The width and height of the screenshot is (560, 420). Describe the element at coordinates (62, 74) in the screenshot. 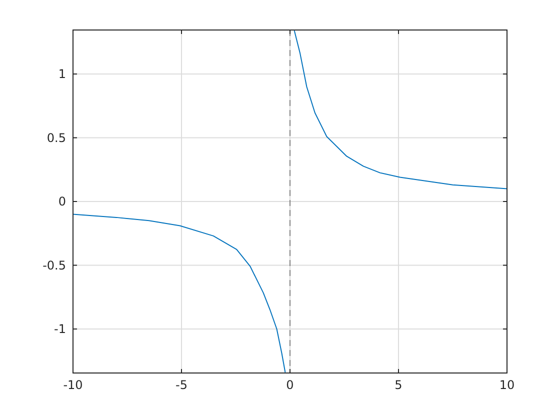

I see `y-tick-label: 1` at that location.